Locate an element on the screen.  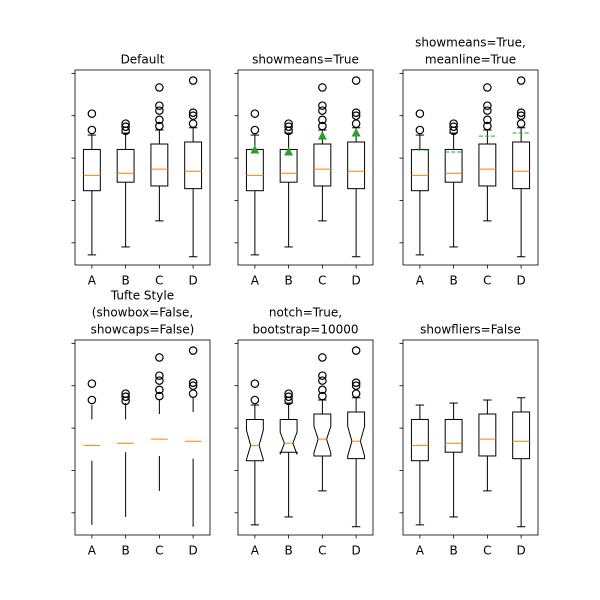
notched-box is located at coordinates (322, 435).